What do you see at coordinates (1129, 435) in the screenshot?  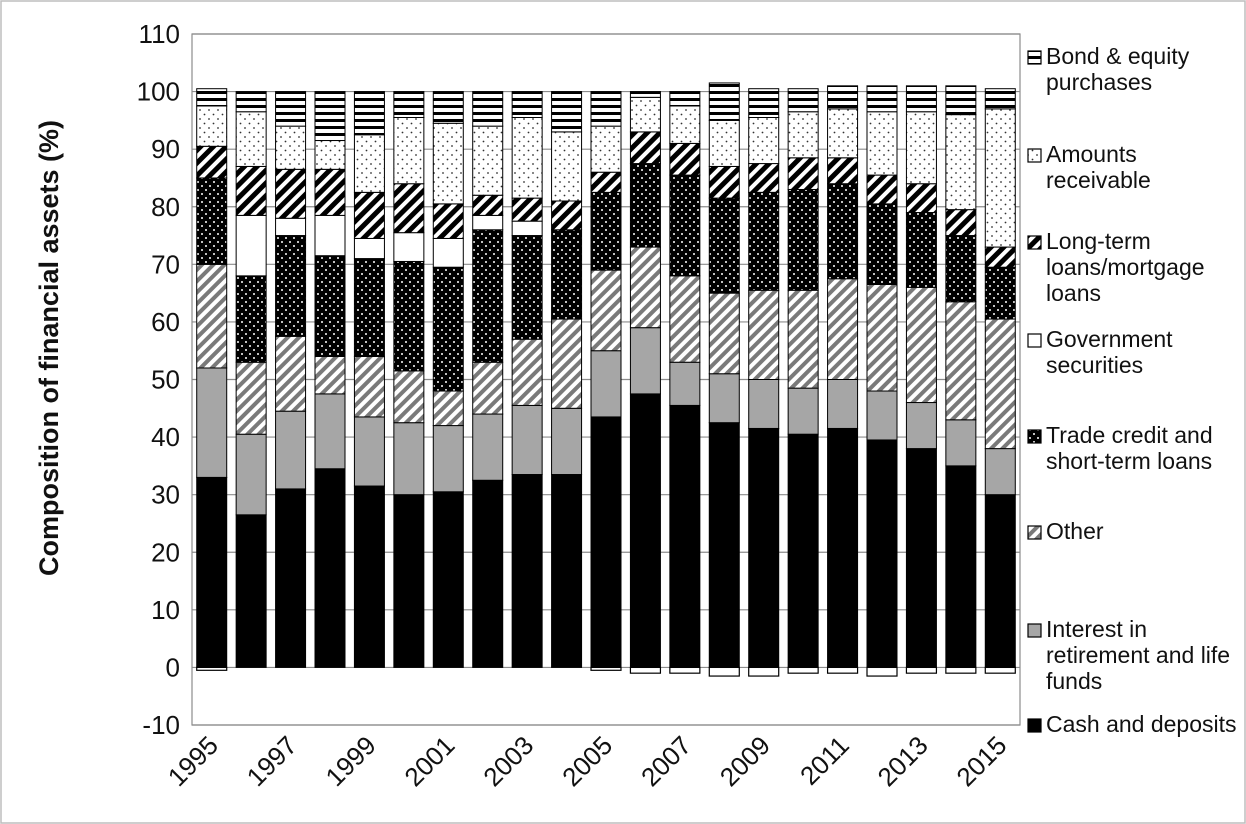 I see `legend-label: Trade credit and` at bounding box center [1129, 435].